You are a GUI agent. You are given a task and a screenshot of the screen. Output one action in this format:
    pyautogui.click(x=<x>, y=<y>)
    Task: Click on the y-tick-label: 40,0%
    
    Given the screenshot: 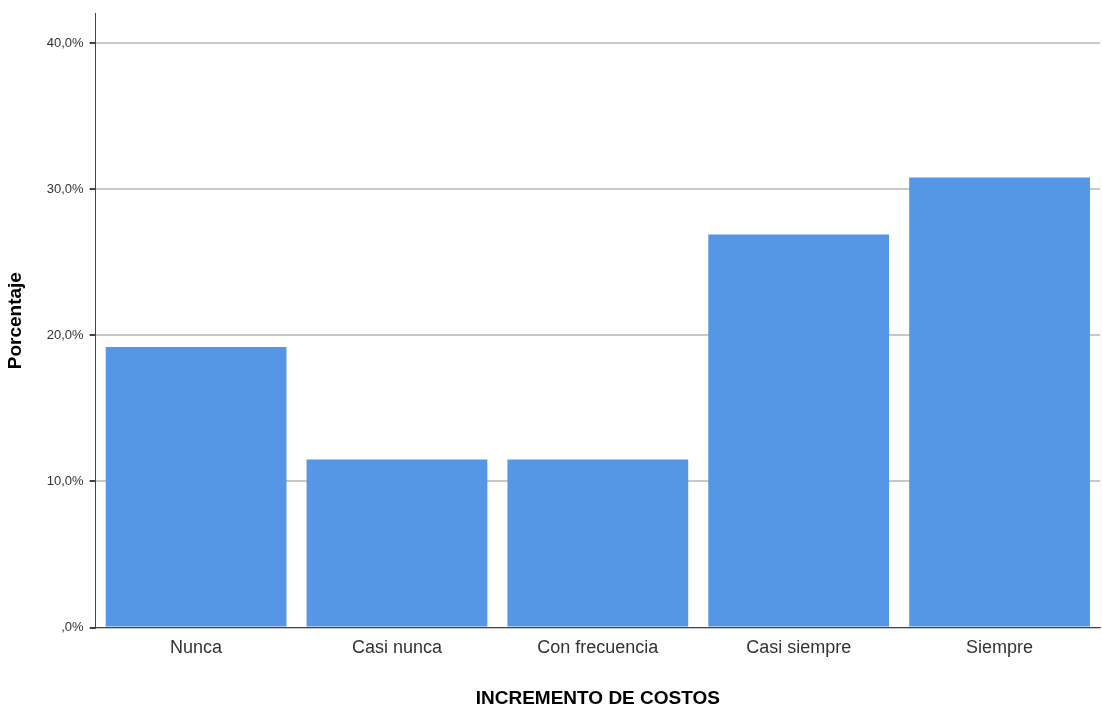 What is the action you would take?
    pyautogui.click(x=65, y=42)
    